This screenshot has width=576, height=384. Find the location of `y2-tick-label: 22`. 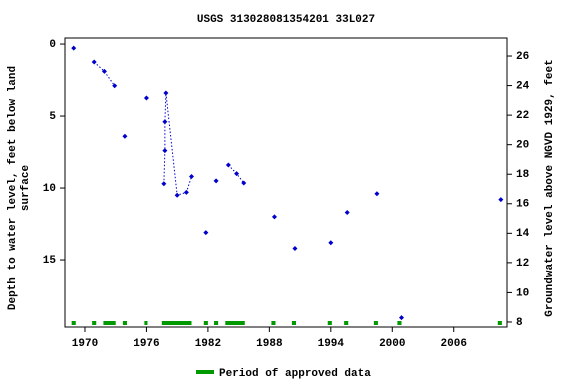

y2-tick-label: 22 is located at coordinates (522, 116).